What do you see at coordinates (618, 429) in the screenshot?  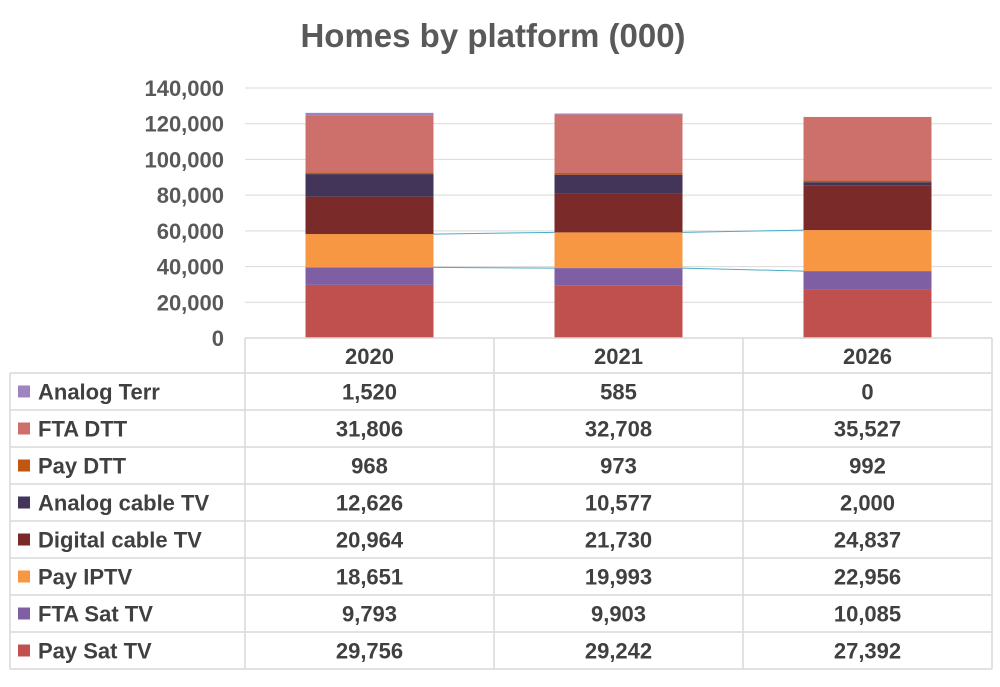 I see `data-label: 32,708` at bounding box center [618, 429].